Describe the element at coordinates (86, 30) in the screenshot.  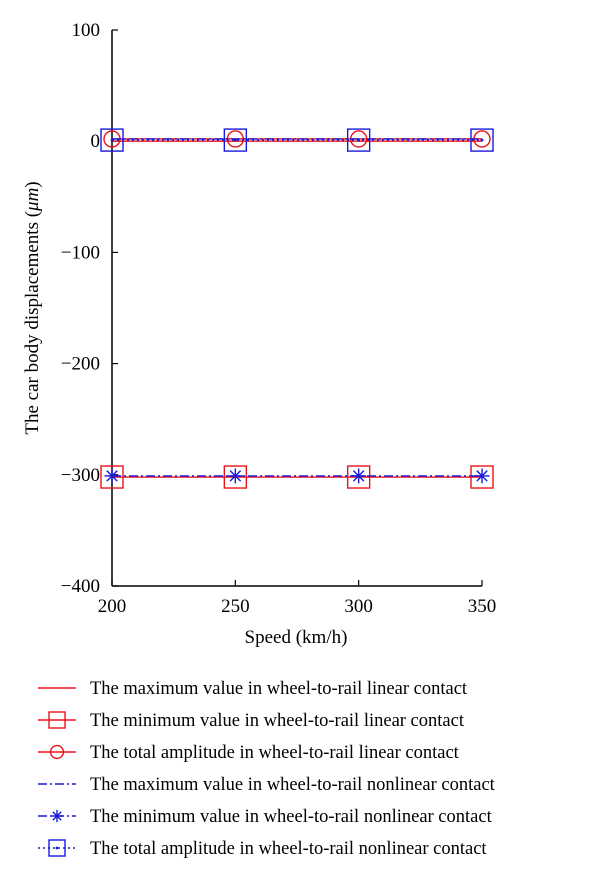
I see `y-tick-label: 100` at that location.